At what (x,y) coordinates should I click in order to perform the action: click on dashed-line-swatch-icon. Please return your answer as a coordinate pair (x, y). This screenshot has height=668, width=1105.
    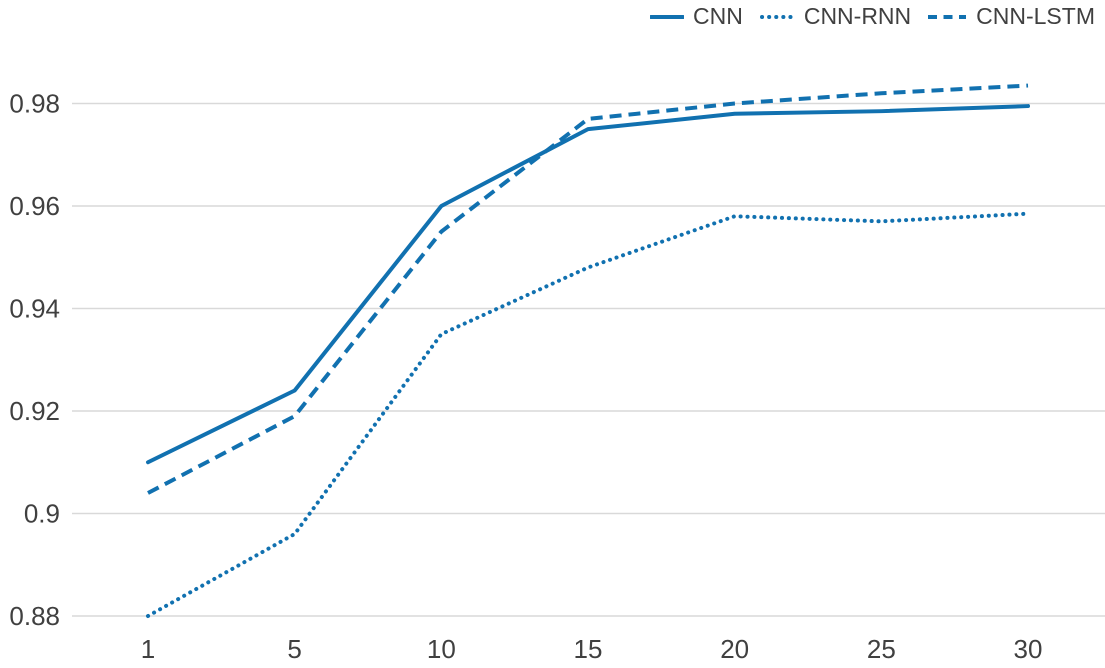
    Looking at the image, I should click on (947, 16).